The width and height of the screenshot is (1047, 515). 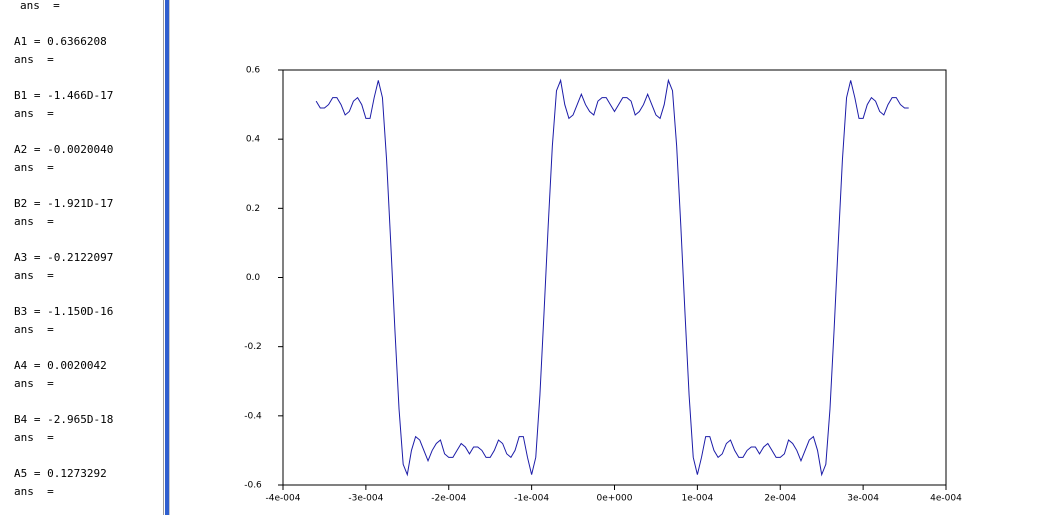 I want to click on x-tick-label: 3e-004, so click(x=863, y=499).